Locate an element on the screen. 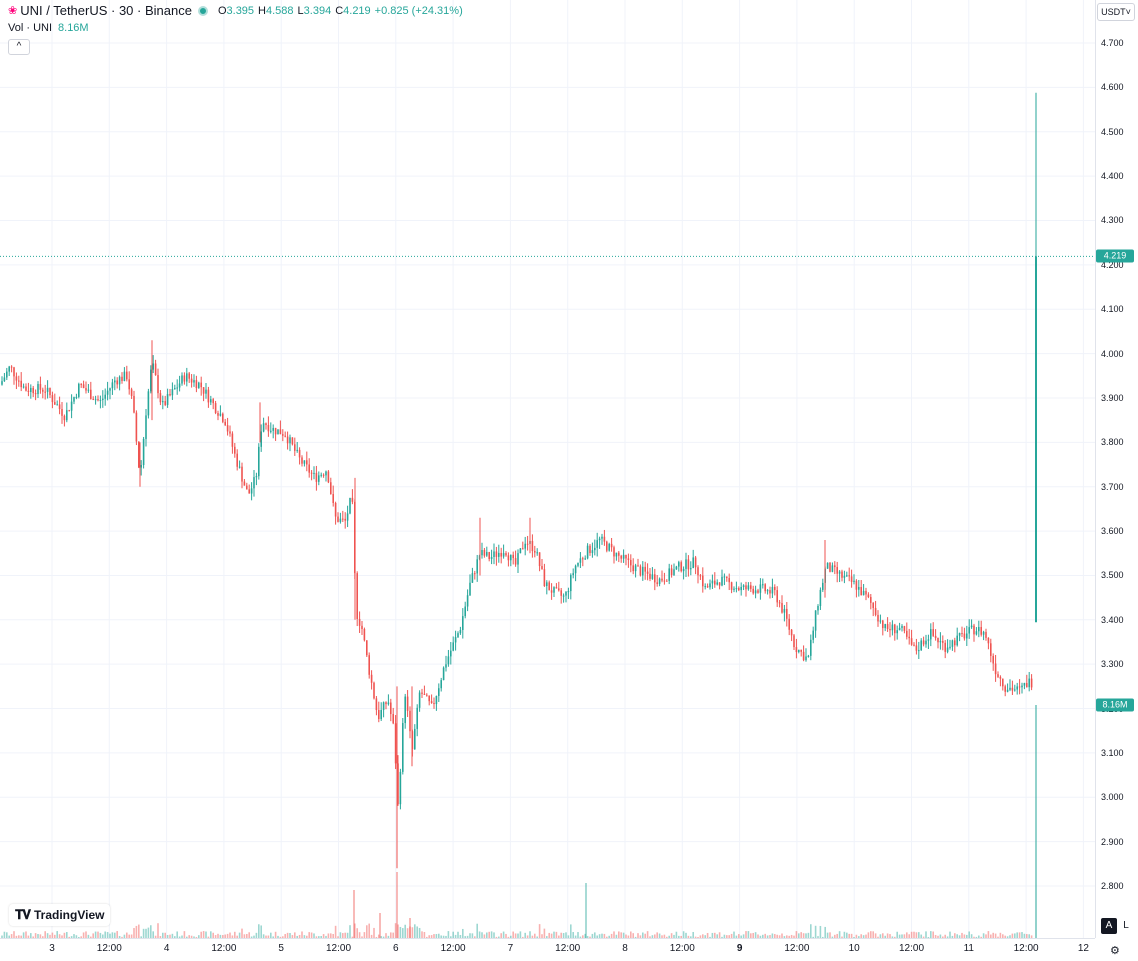 This screenshot has height=961, width=1138. log-scale-button: L is located at coordinates (1126, 926).